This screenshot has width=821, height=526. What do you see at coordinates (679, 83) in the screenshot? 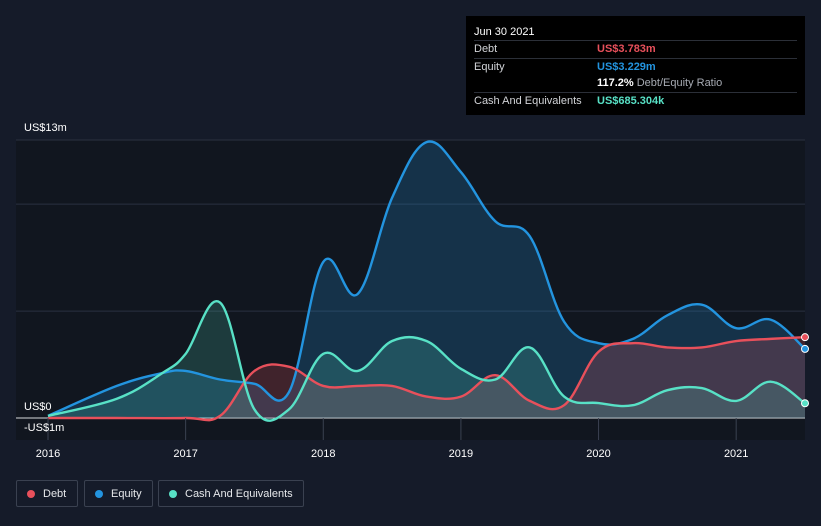
I see `tooltip-subtext: Debt/Equity Ratio` at bounding box center [679, 83].